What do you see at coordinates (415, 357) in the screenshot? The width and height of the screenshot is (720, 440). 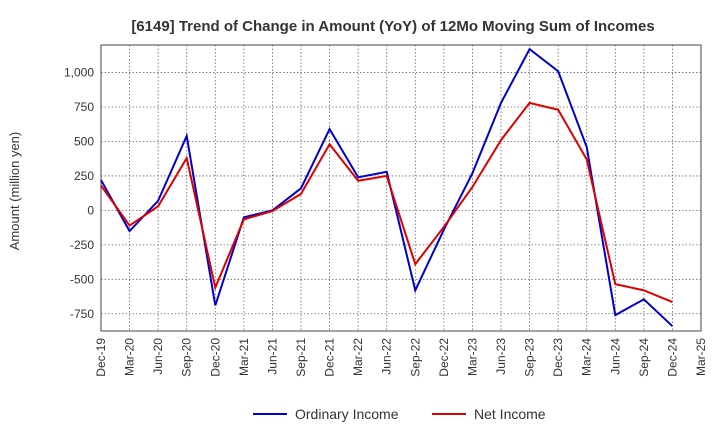 I see `x-tick-label: Sep-22` at bounding box center [415, 357].